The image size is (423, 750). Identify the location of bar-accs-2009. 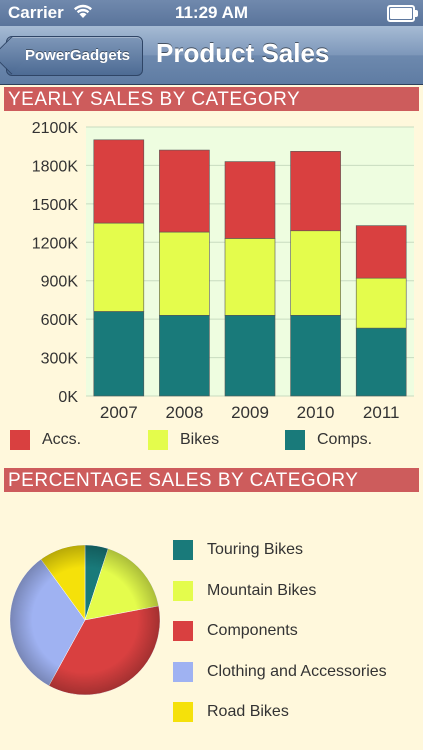
(250, 200).